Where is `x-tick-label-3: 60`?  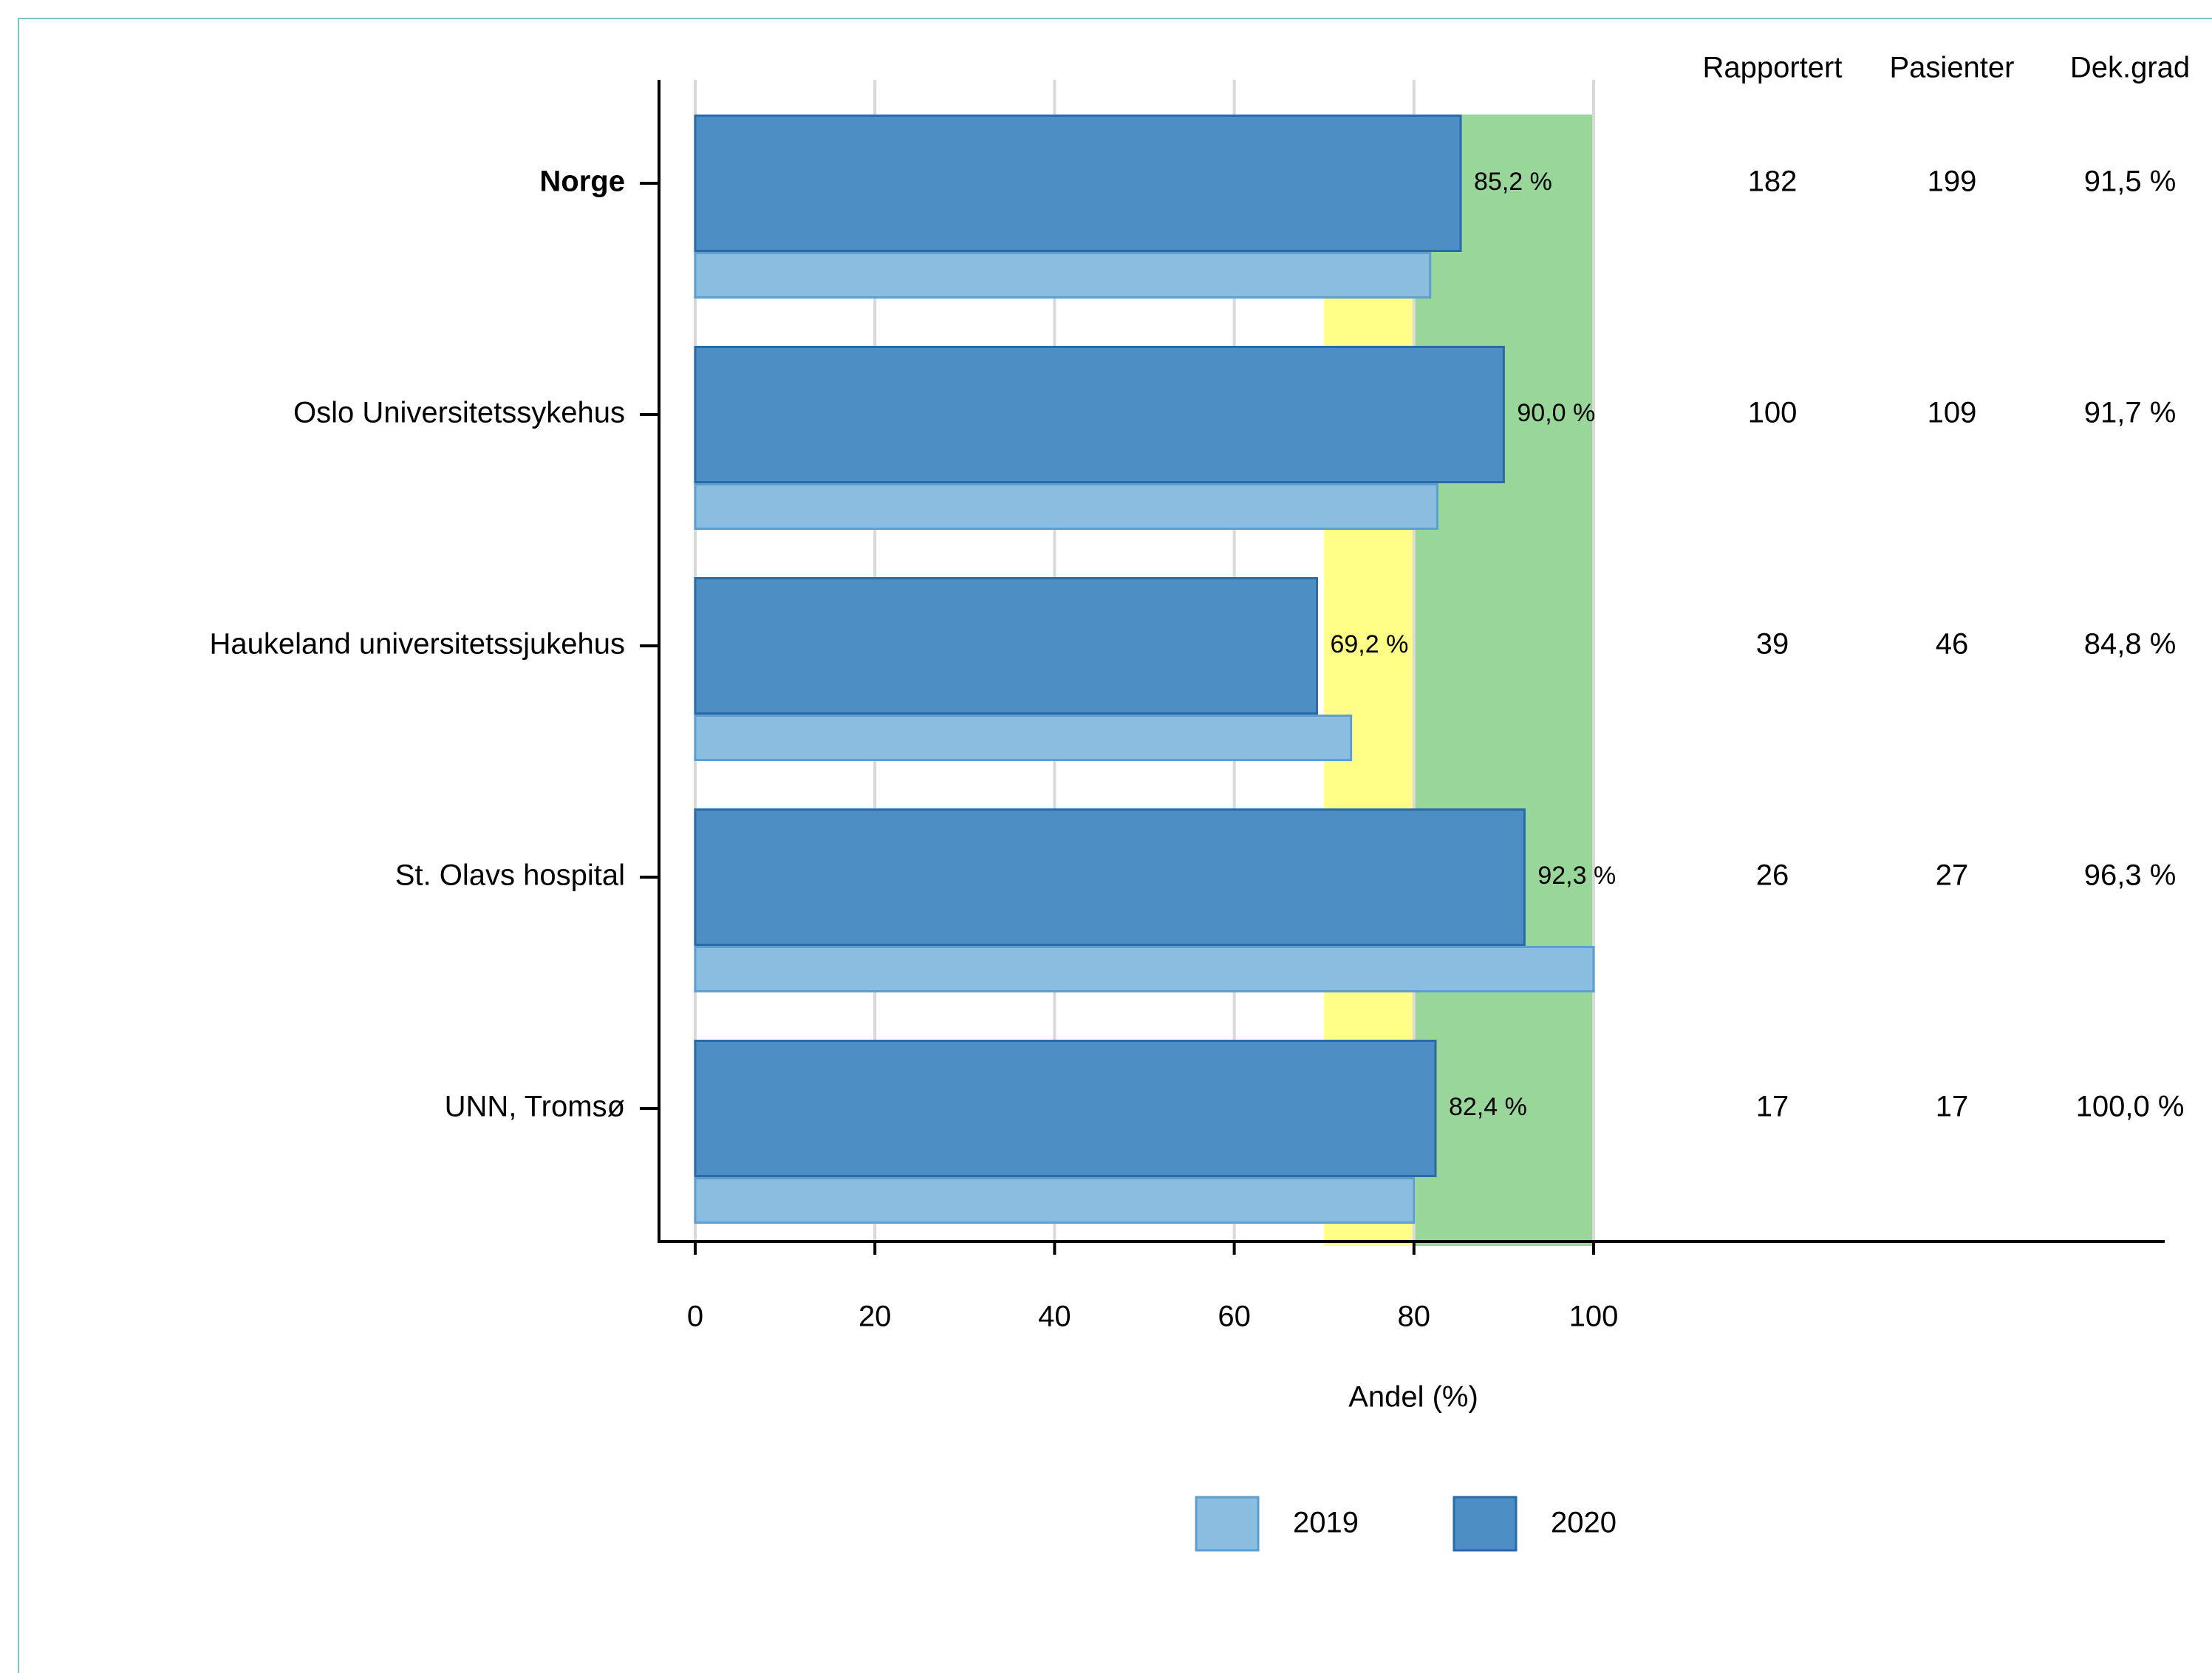 x-tick-label-3: 60 is located at coordinates (1234, 1317).